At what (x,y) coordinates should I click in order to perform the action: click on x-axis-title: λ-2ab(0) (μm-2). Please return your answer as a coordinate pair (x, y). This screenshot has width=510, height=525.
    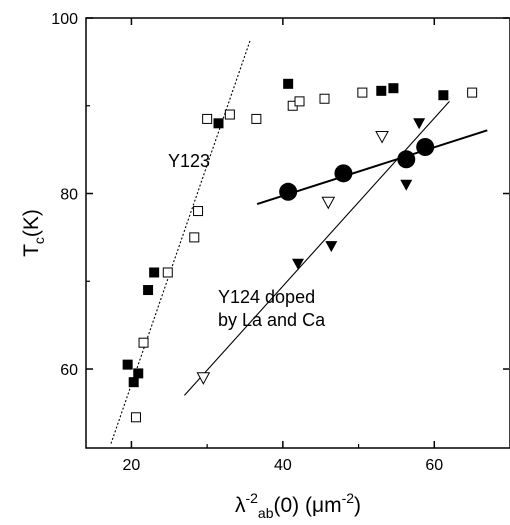
    Looking at the image, I should click on (298, 505).